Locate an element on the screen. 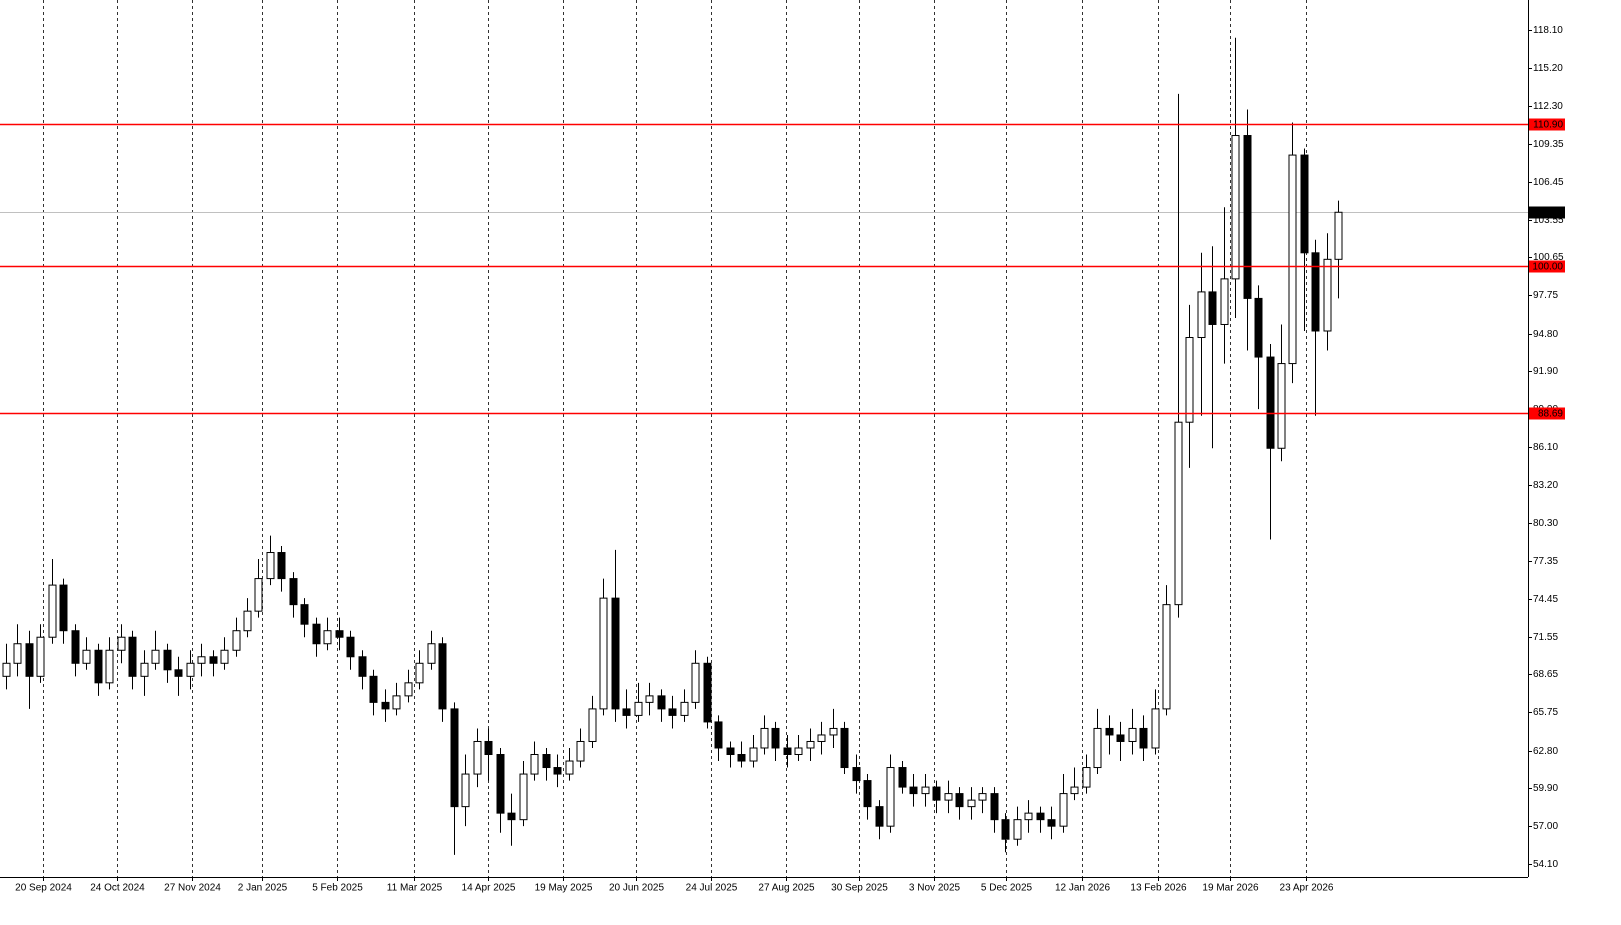 This screenshot has height=925, width=1621. x-tick-label: 19 May 2025 is located at coordinates (564, 888).